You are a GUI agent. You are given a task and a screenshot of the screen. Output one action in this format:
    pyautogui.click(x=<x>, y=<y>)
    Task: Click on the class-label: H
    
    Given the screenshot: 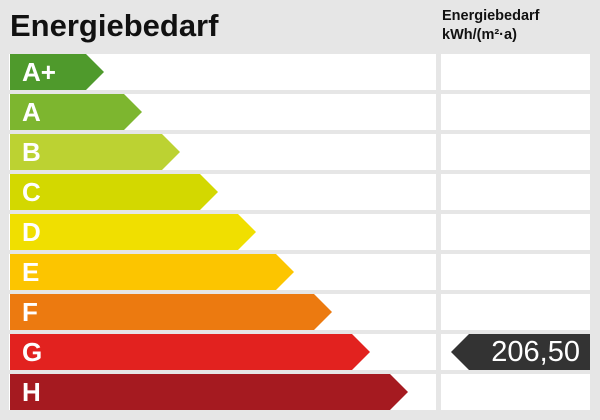 What is the action you would take?
    pyautogui.click(x=31, y=392)
    